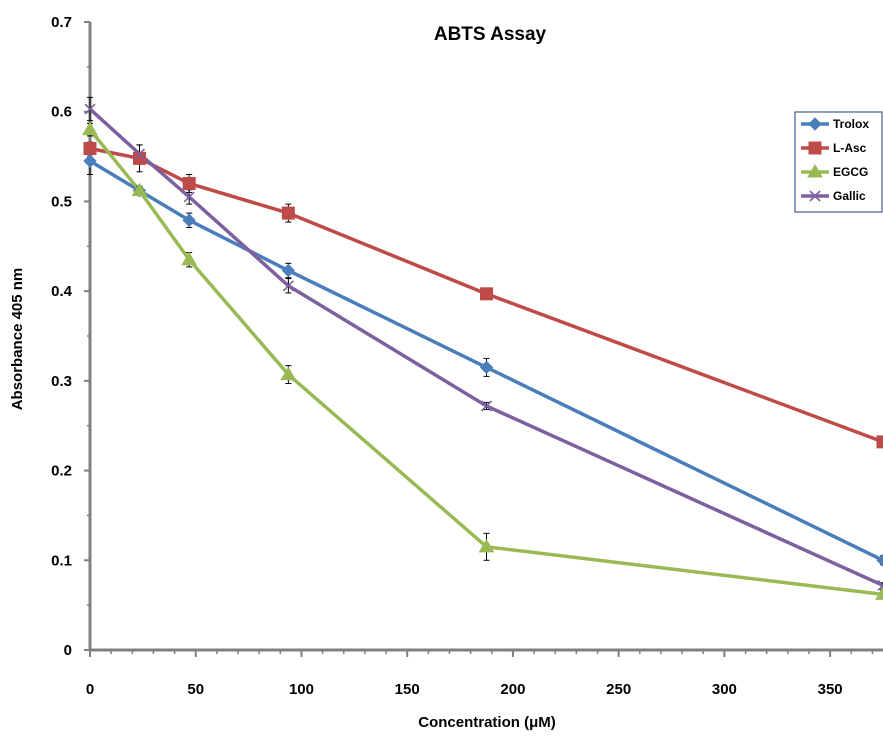 This screenshot has height=739, width=883. Describe the element at coordinates (17, 339) in the screenshot. I see `y-axis-title: Absorbance 405 nm` at that location.